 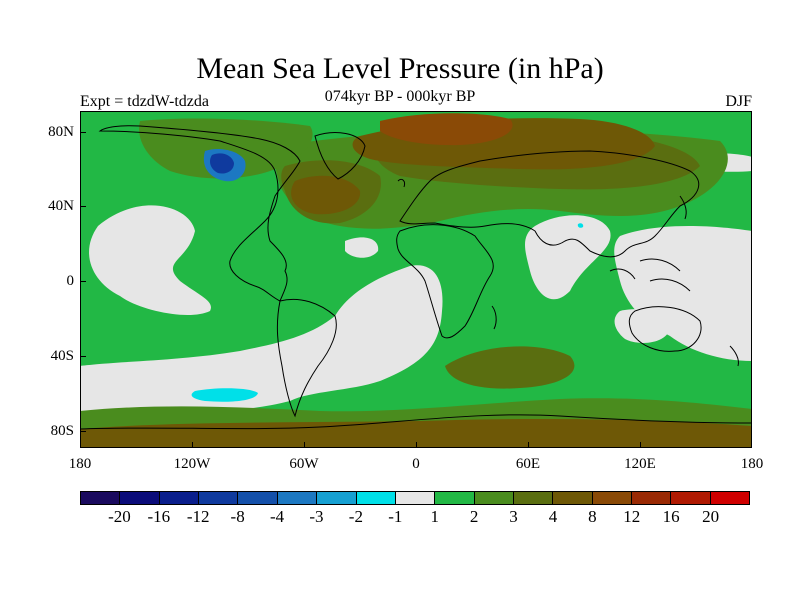 I want to click on lat-label-40n: 40N, so click(x=61, y=206).